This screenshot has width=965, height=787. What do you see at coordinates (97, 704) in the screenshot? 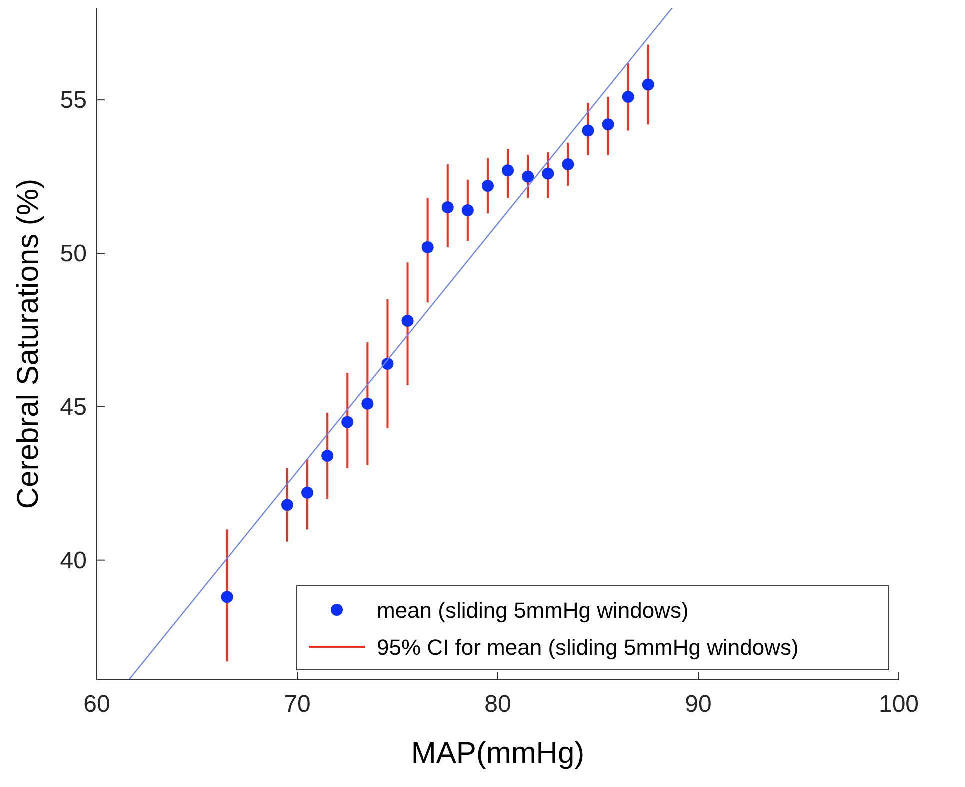
I see `x-tick-label: 60` at bounding box center [97, 704].